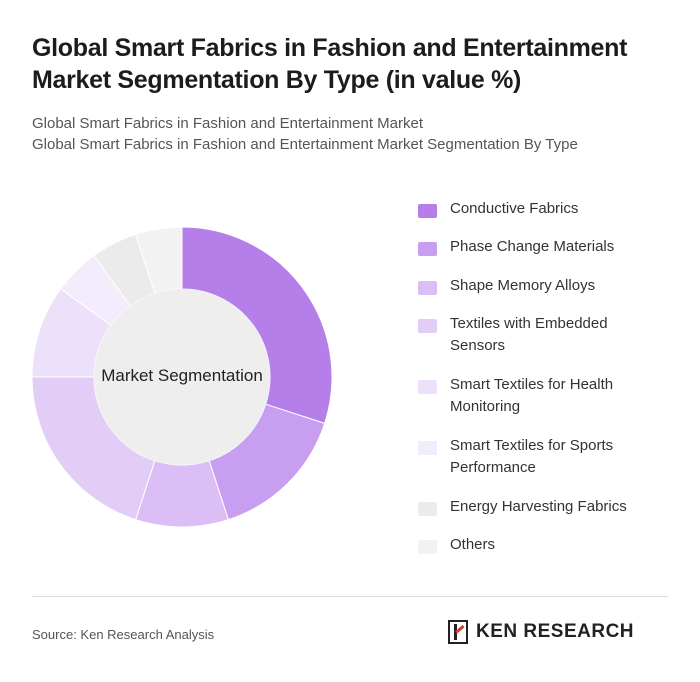 The height and width of the screenshot is (682, 700). I want to click on ken-research-logo: KEN RESEARCH, so click(541, 632).